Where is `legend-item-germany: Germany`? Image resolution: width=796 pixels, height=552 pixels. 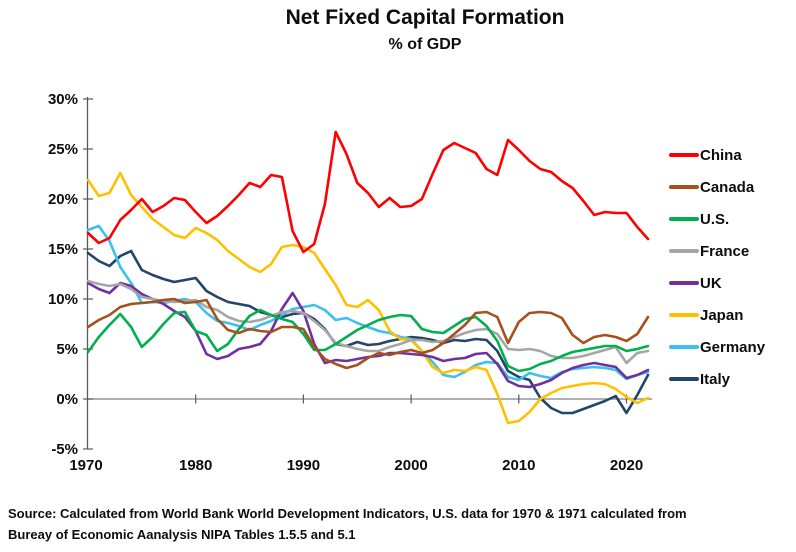
legend-item-germany: Germany is located at coordinates (717, 347).